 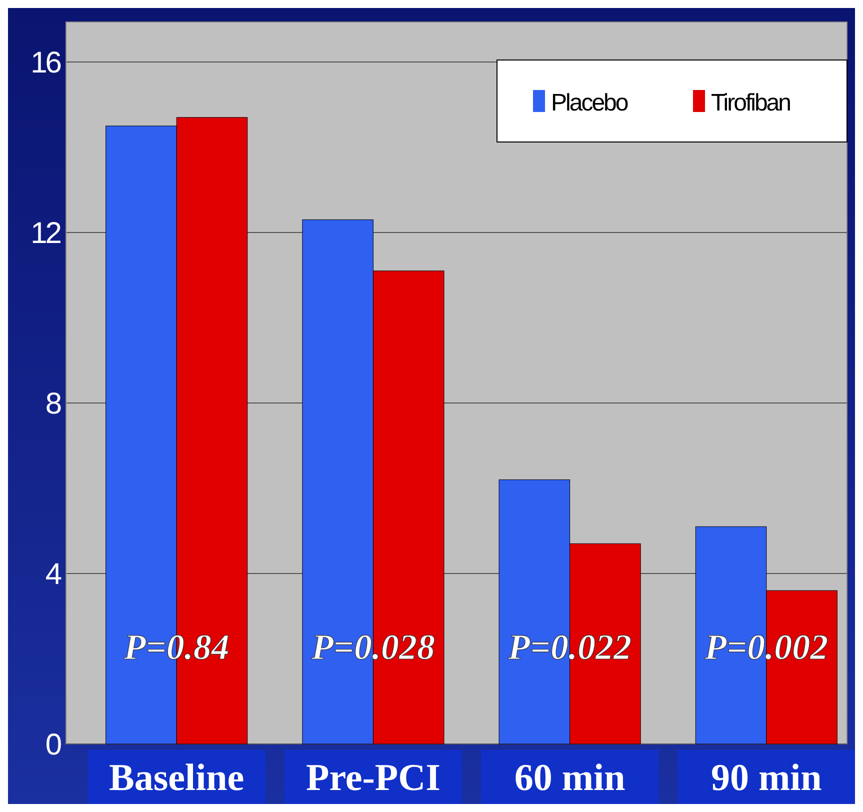 What do you see at coordinates (569, 646) in the screenshot?
I see `annotation: P=0.022` at bounding box center [569, 646].